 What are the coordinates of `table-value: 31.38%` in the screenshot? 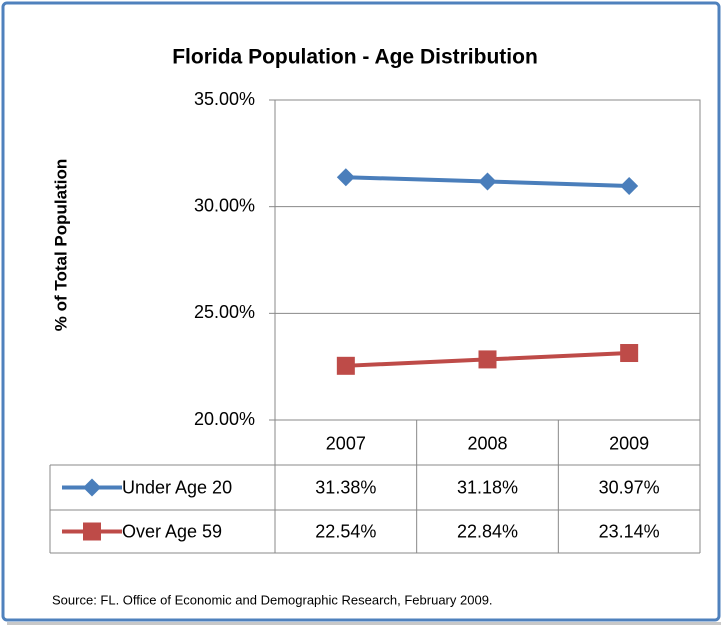 It's located at (345, 487).